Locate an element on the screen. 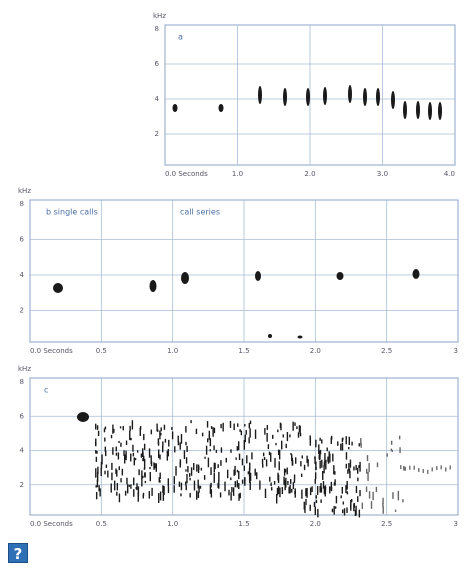 Image resolution: width=466 pixels, height=576 pixels. panel-label: c is located at coordinates (46, 390).